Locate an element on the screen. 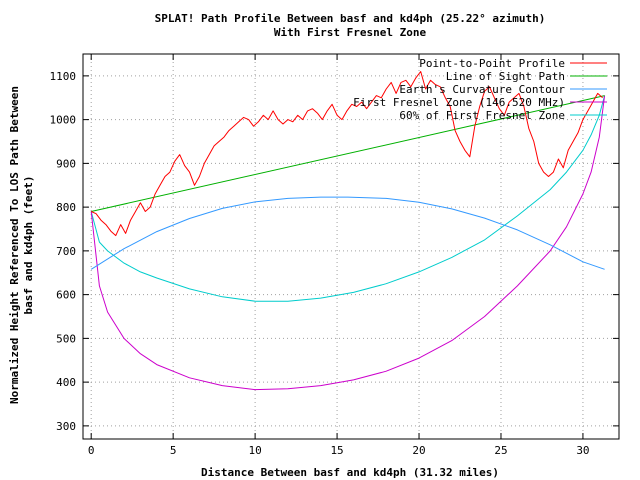 This screenshot has height=480, width=640. x-tick-label: 30 is located at coordinates (582, 450).